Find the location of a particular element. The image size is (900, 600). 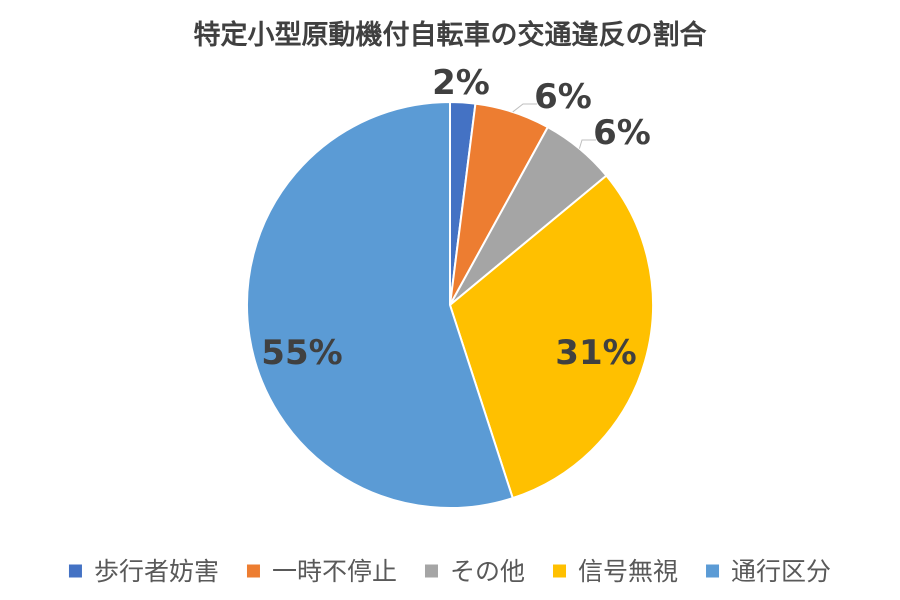

legend-label: 一時不停止 is located at coordinates (334, 571).